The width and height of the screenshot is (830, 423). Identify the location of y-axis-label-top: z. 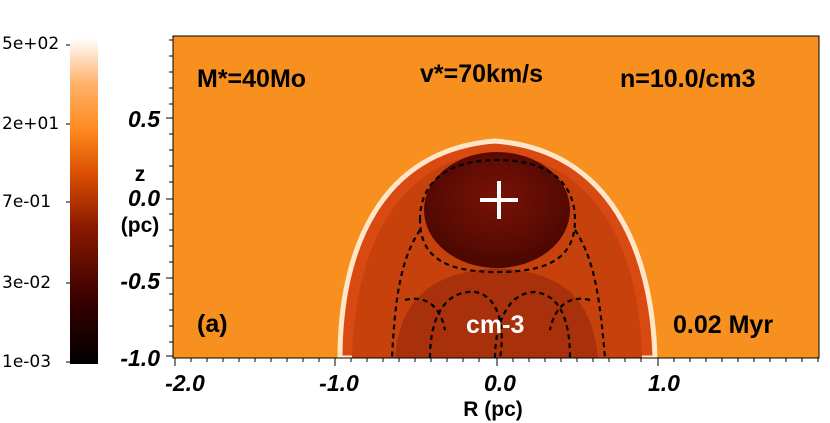
(140, 174).